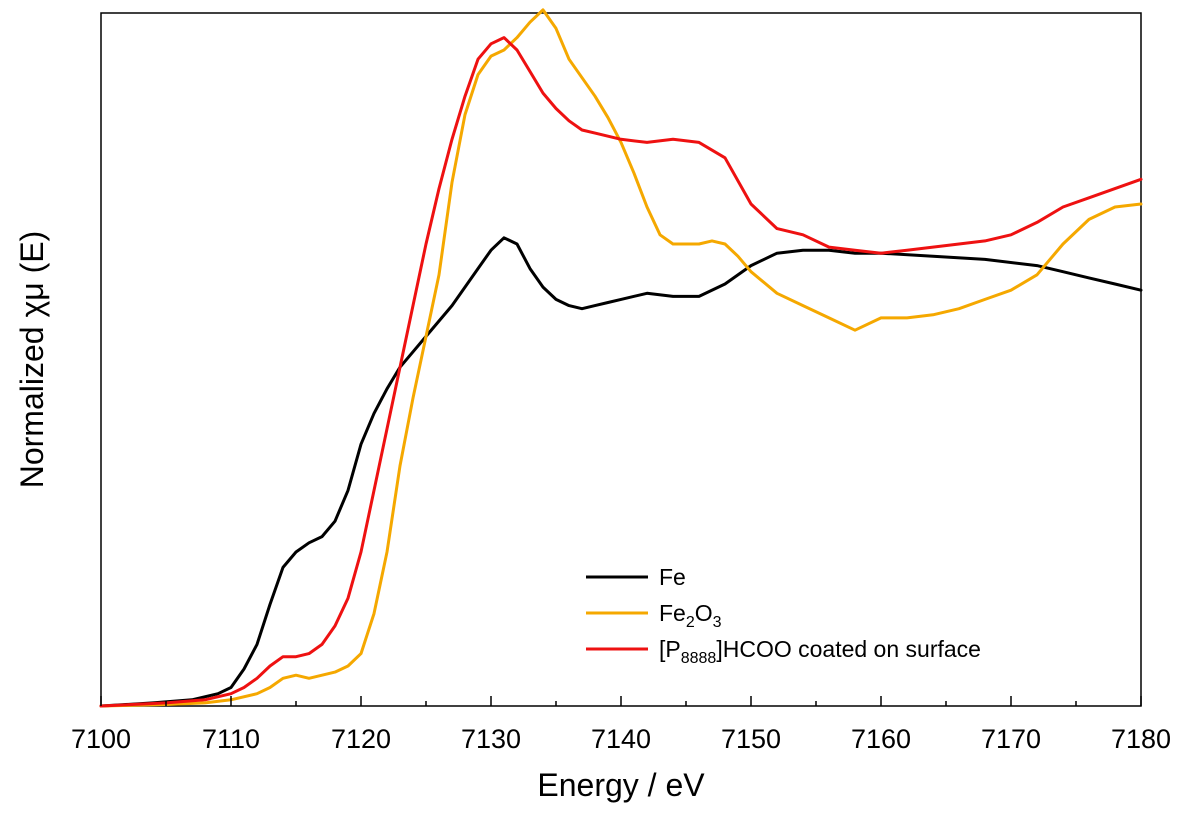 Image resolution: width=1181 pixels, height=813 pixels. What do you see at coordinates (783, 615) in the screenshot?
I see `legend: Fe Fe2O3 [P8888]HCOO coated on surface` at bounding box center [783, 615].